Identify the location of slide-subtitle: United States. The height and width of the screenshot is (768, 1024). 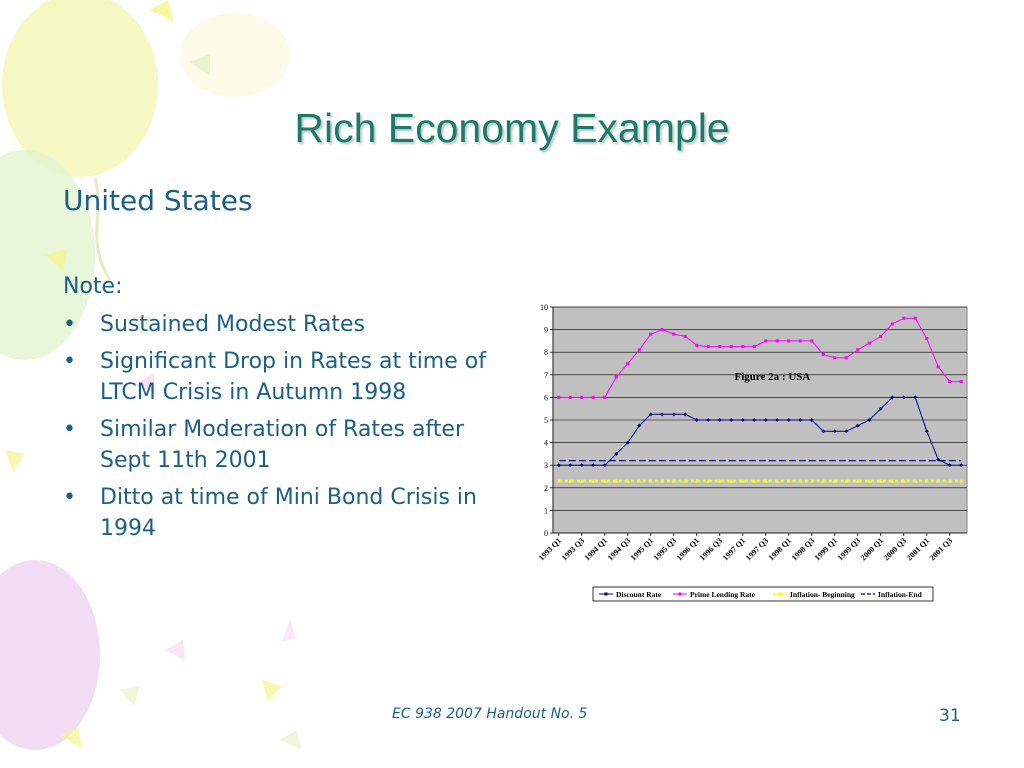
(158, 200).